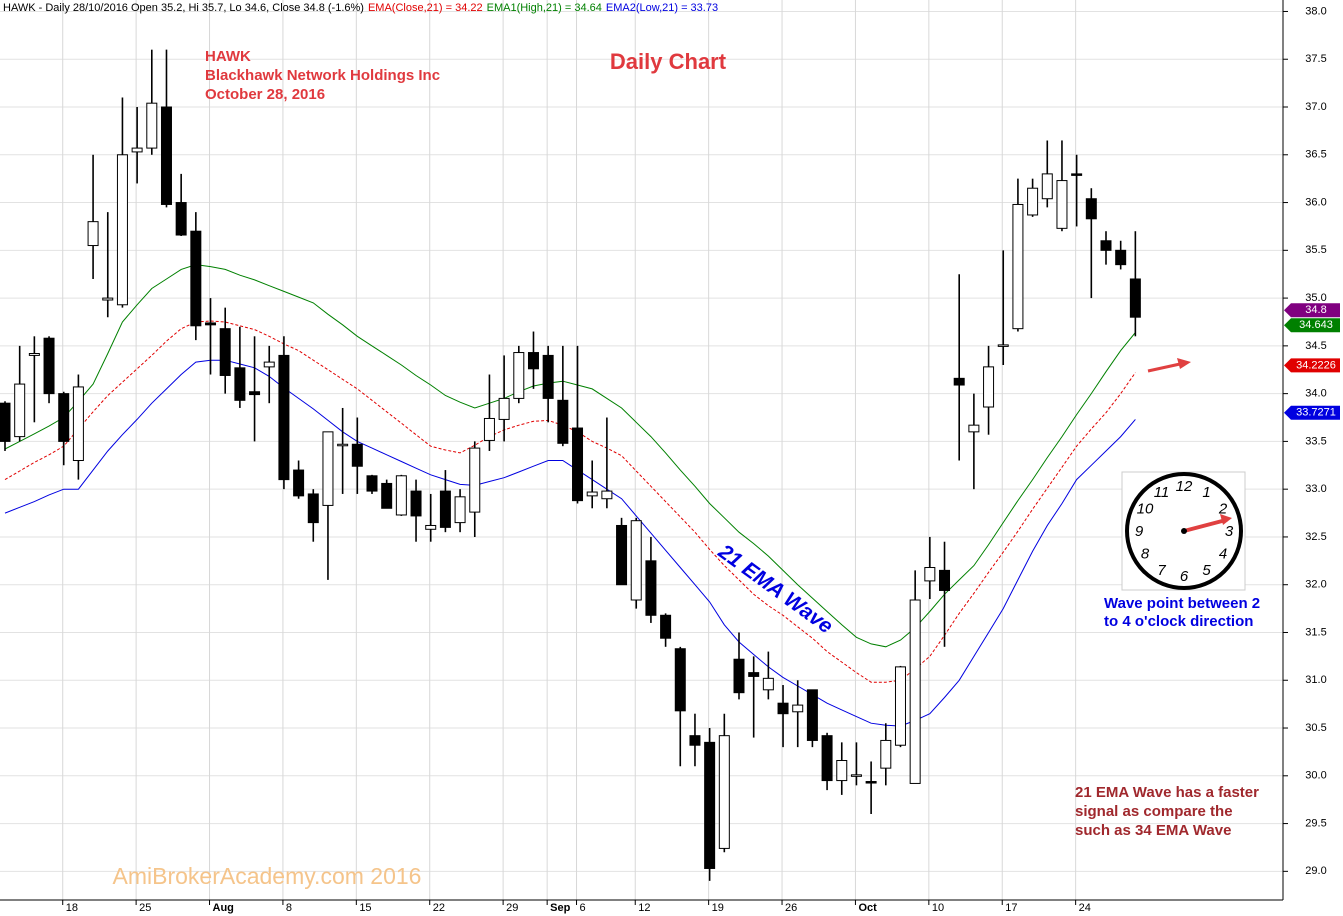 This screenshot has height=916, width=1343. I want to click on y-tick-label: 32.5, so click(1315, 537).